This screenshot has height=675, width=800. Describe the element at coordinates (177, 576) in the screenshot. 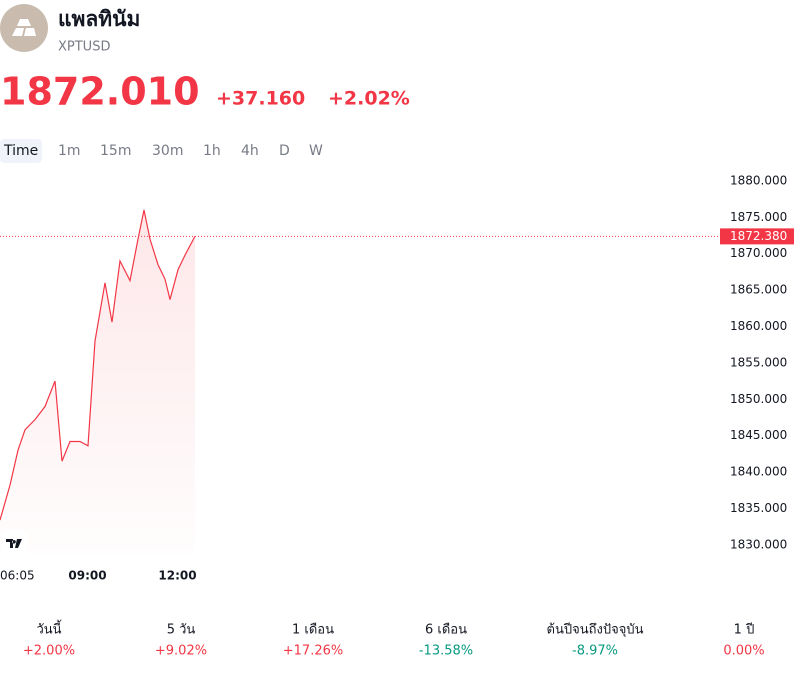

I see `x-tick-label: 12:00` at that location.